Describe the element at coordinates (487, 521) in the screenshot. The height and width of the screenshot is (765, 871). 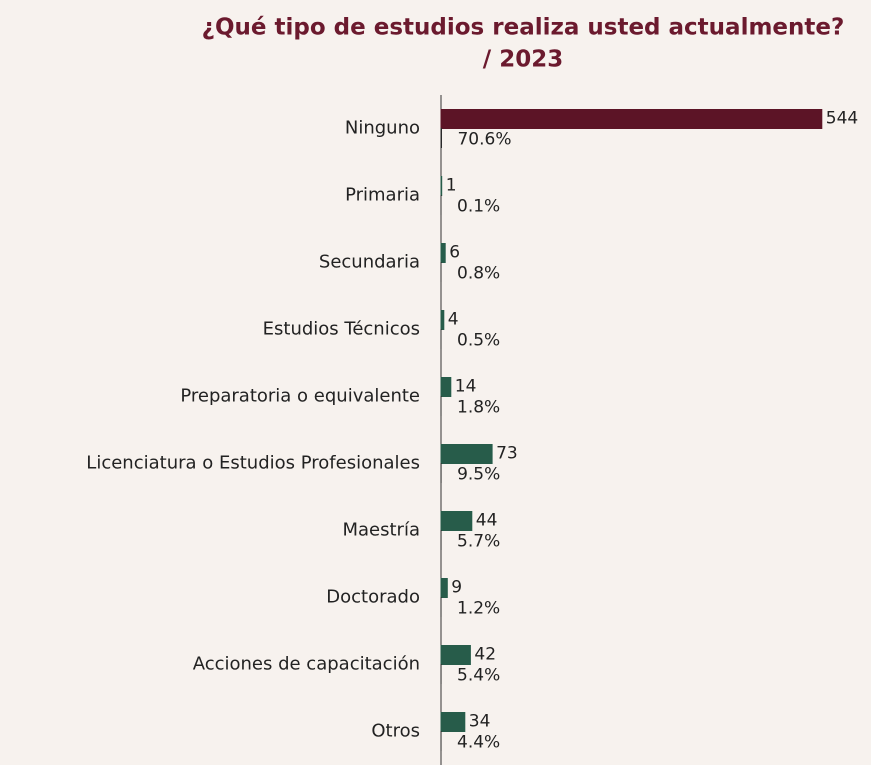
I see `value-label: 44` at that location.